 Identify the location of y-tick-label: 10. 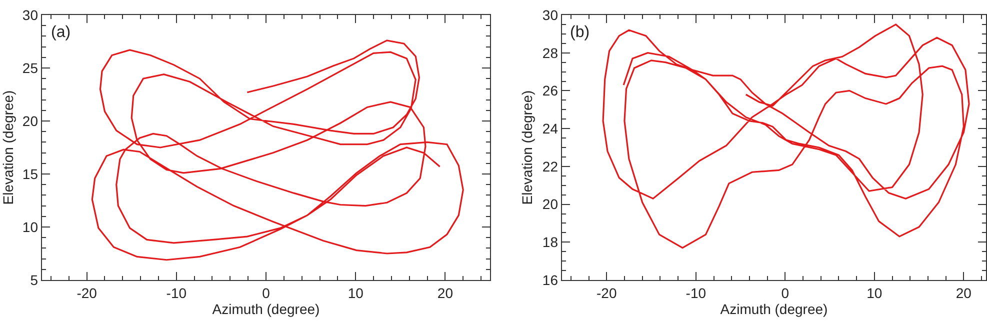
(30, 226).